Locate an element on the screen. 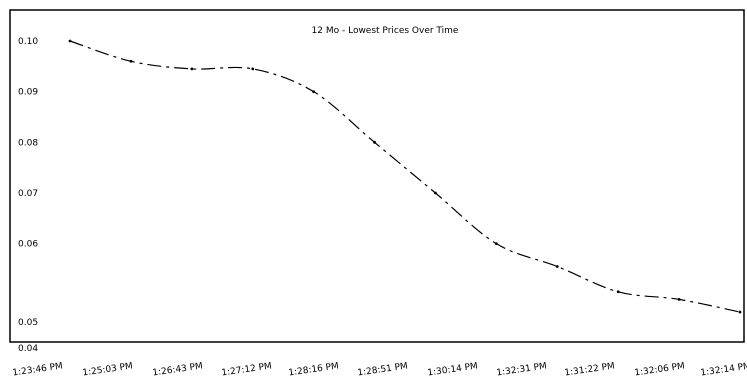 The width and height of the screenshot is (747, 385). chart-title: 12 Mo - Lowest Prices Over Time is located at coordinates (385, 31).